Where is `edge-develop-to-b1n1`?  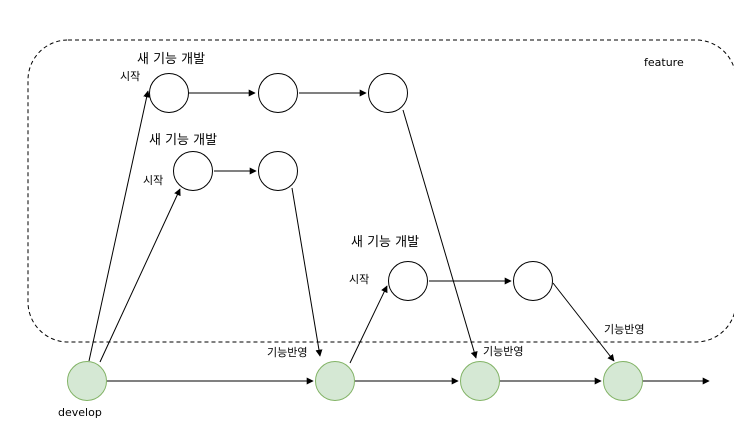
edge-develop-to-b1n1 is located at coordinates (119, 226).